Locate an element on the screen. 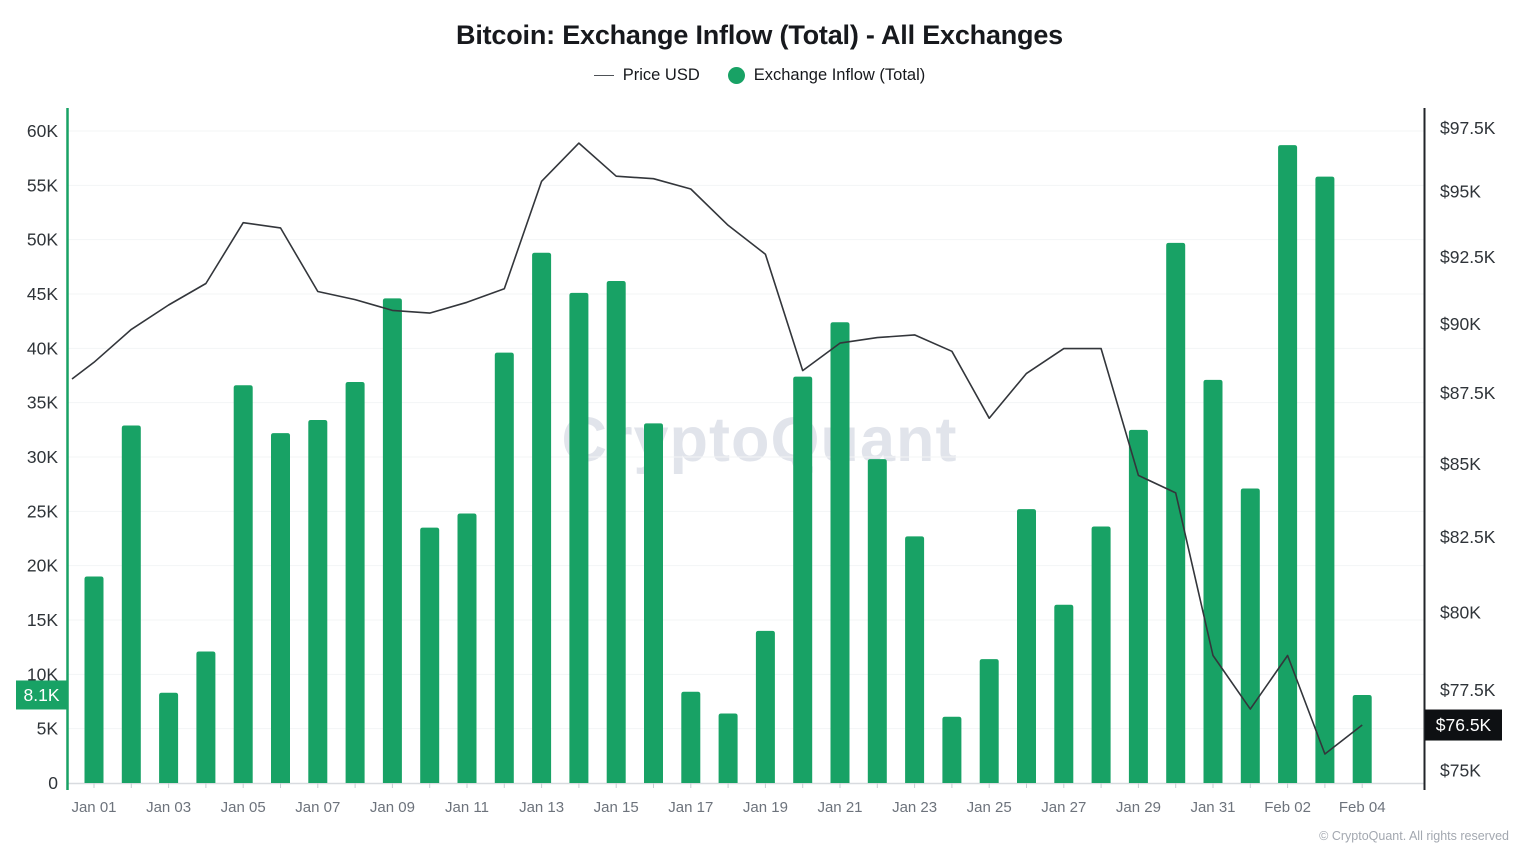 This screenshot has width=1519, height=852. legend: Price USD Exchange Inflow (Total) is located at coordinates (759, 75).